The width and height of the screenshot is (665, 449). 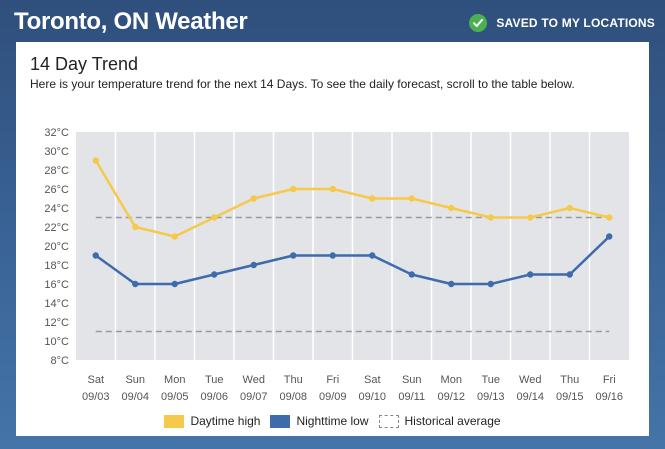 I want to click on x-tick-date: 09/03, so click(x=96, y=397).